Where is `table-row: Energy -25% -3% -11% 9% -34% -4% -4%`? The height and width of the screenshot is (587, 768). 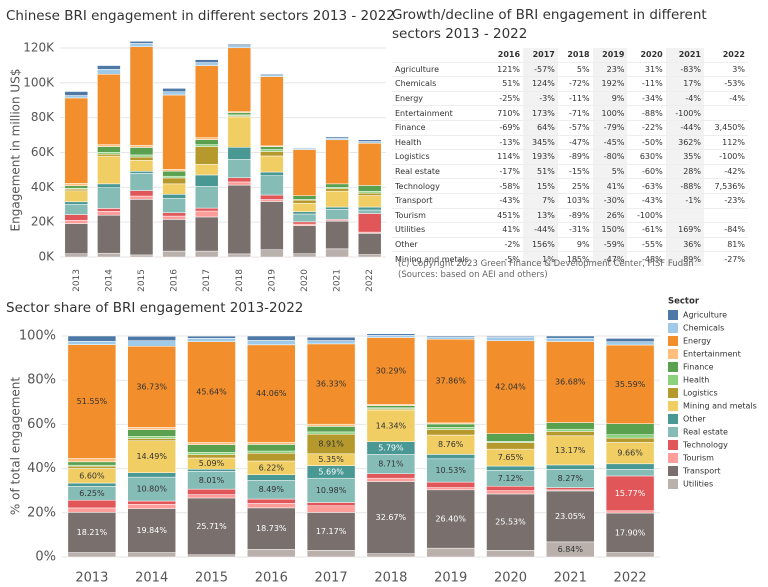
table-row: Energy -25% -3% -11% 9% -34% -4% -4% is located at coordinates (570, 98).